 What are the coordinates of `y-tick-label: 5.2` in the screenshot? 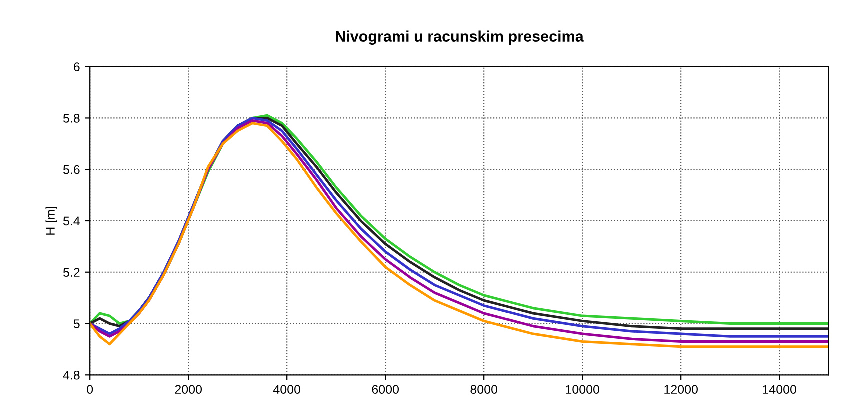 It's located at (71, 273).